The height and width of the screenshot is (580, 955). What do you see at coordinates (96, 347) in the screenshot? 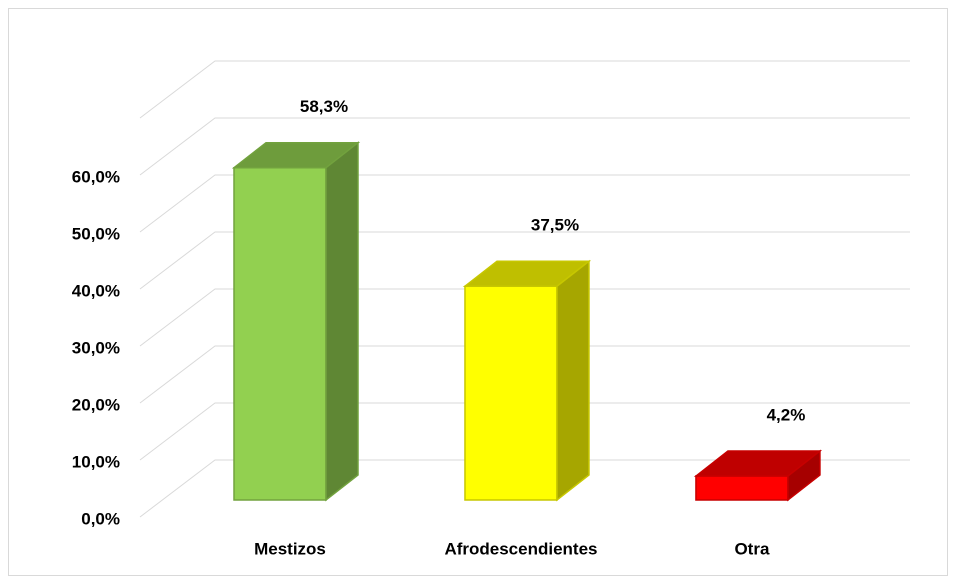
I see `y-tick-label: 30,0%` at bounding box center [96, 347].